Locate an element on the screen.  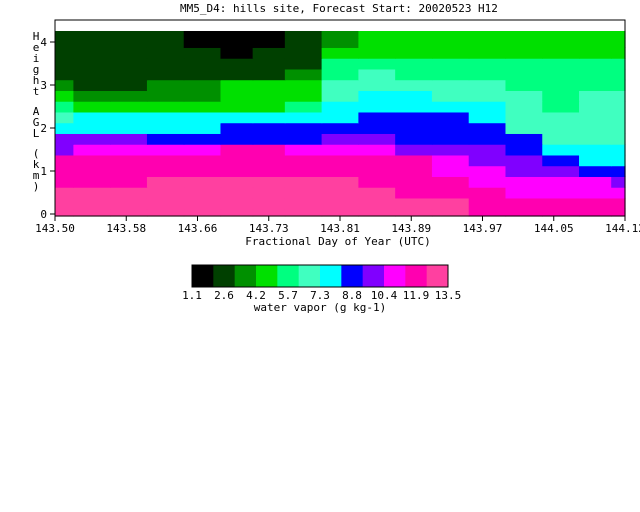
x-tick-label: 143.73 is located at coordinates (269, 228).